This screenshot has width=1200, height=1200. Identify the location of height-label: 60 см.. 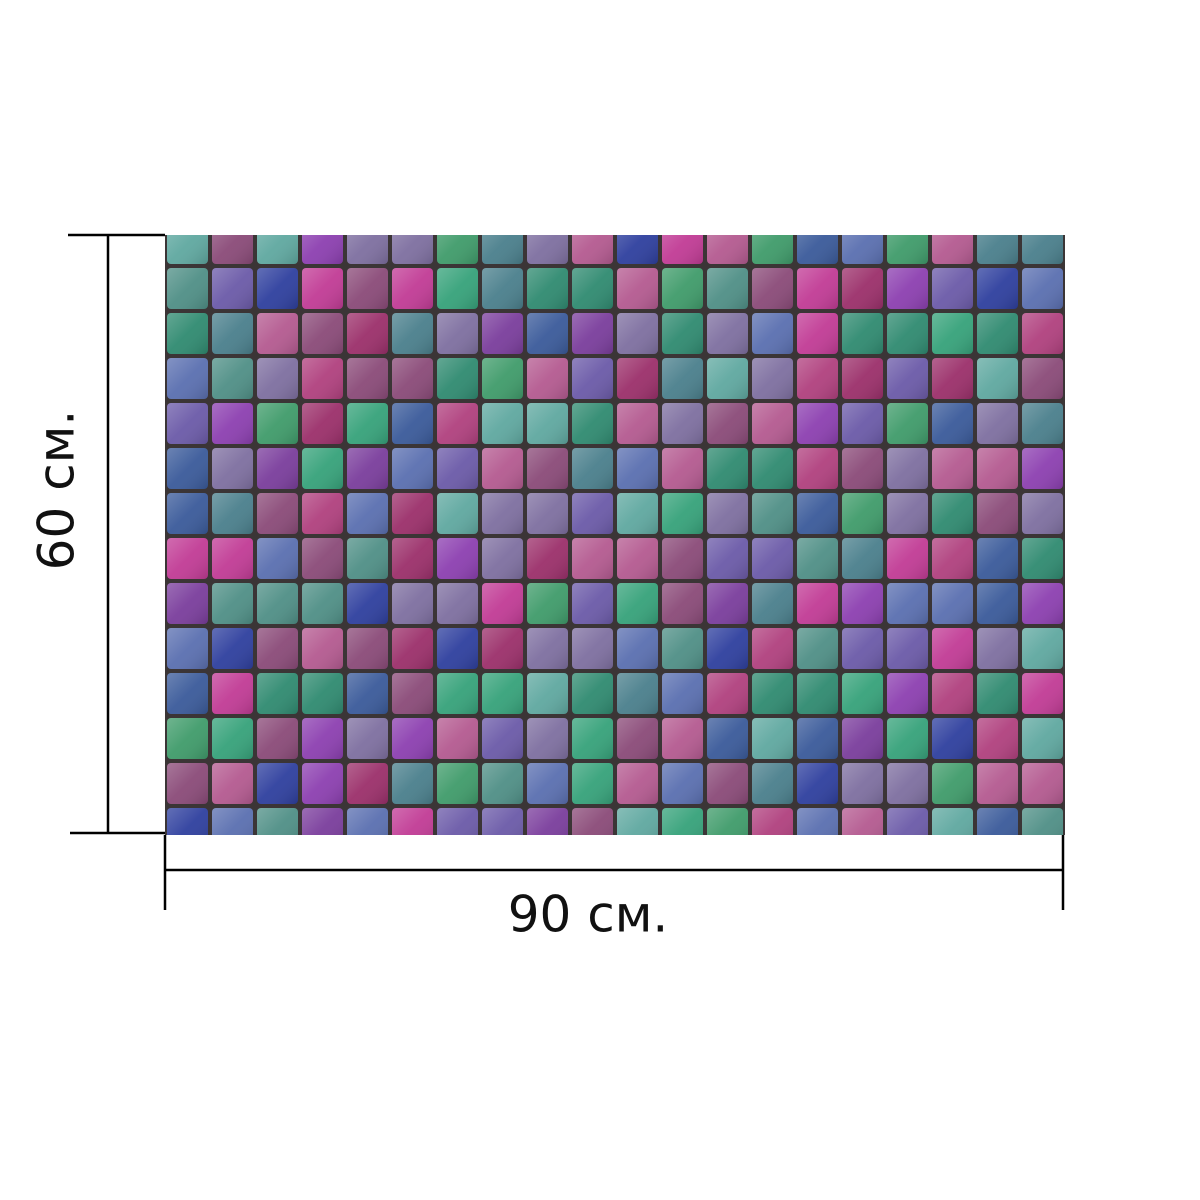
(57, 490).